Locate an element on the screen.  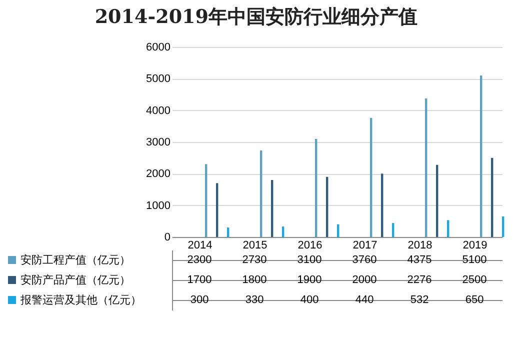
data-label: 3760 is located at coordinates (364, 260).